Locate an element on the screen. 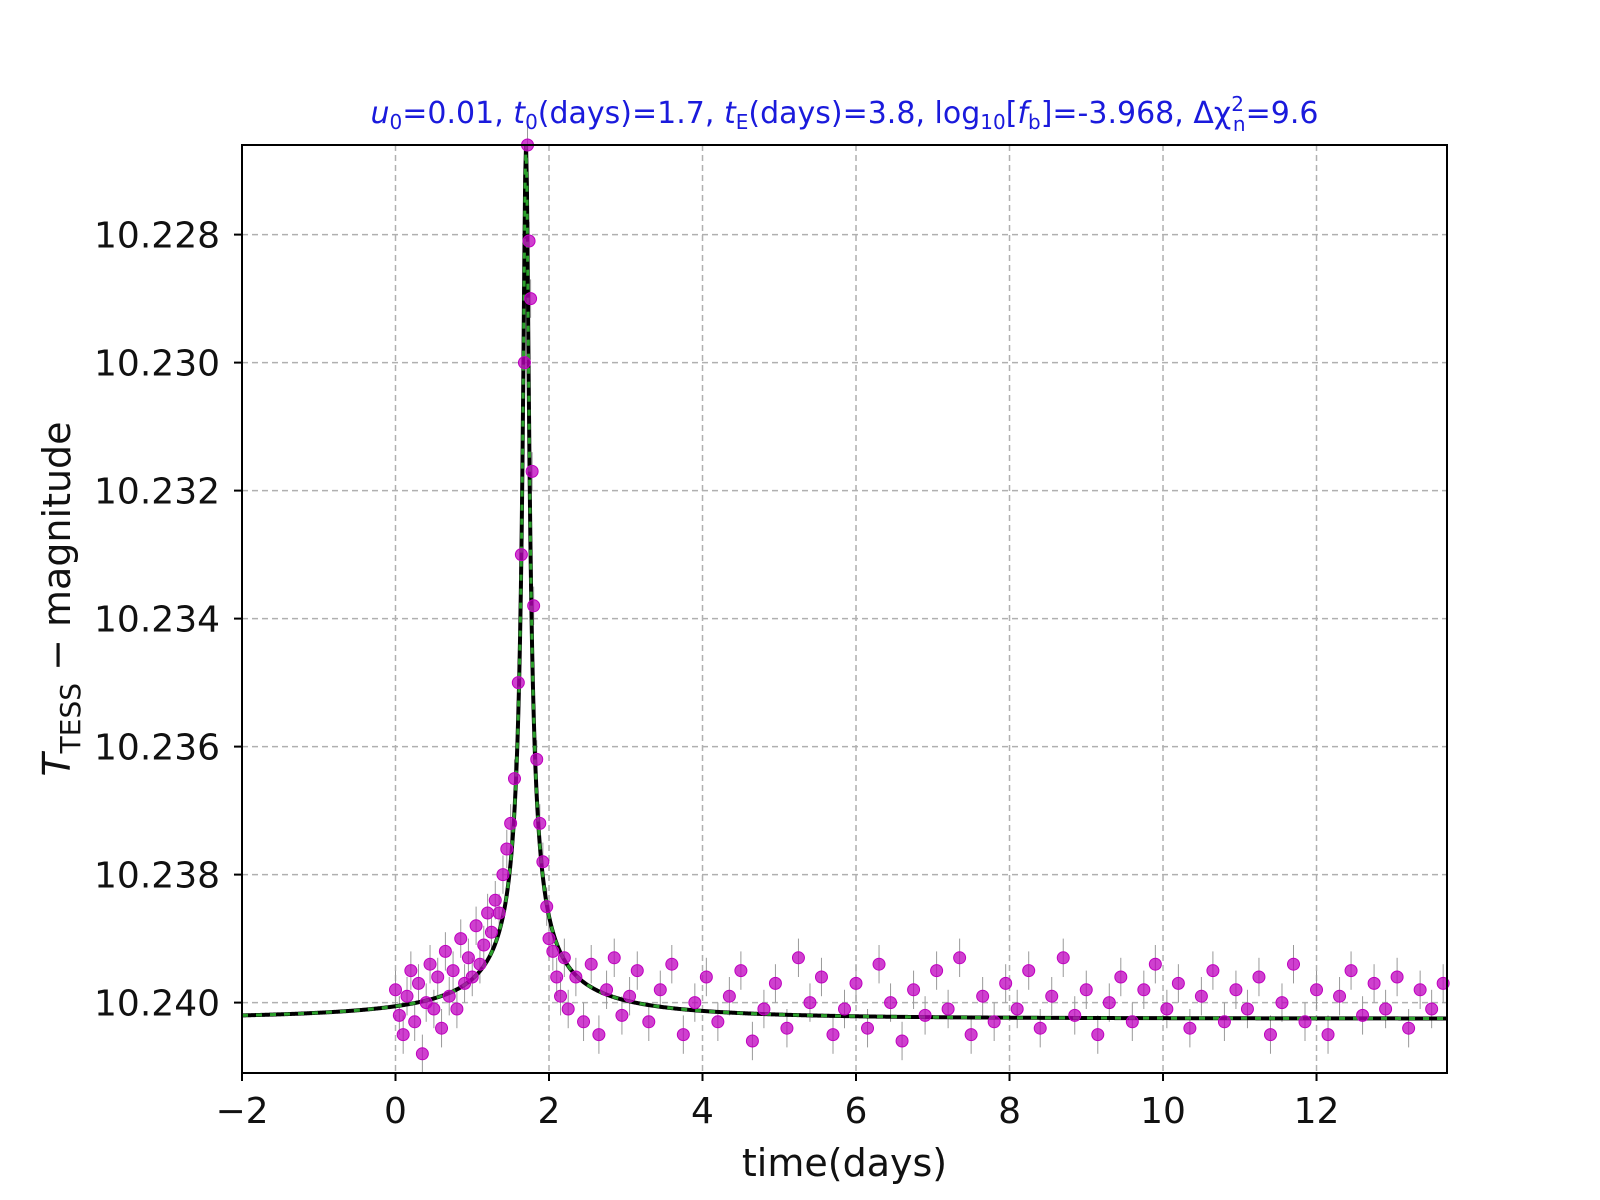 This screenshot has height=1200, width=1600. x-tick-label: 0 is located at coordinates (395, 1111).